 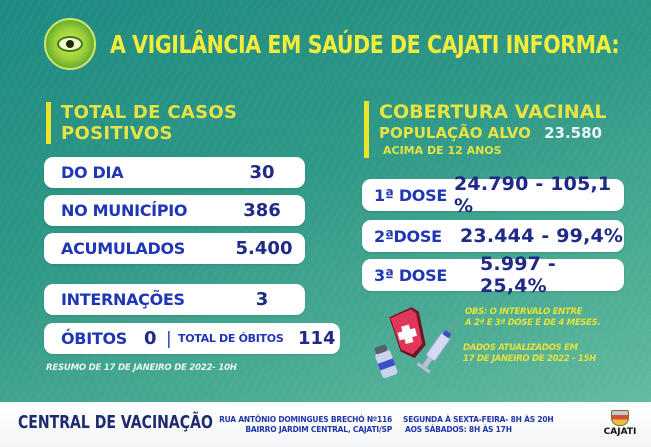 I want to click on total-deaths-value: 114, so click(x=317, y=338).